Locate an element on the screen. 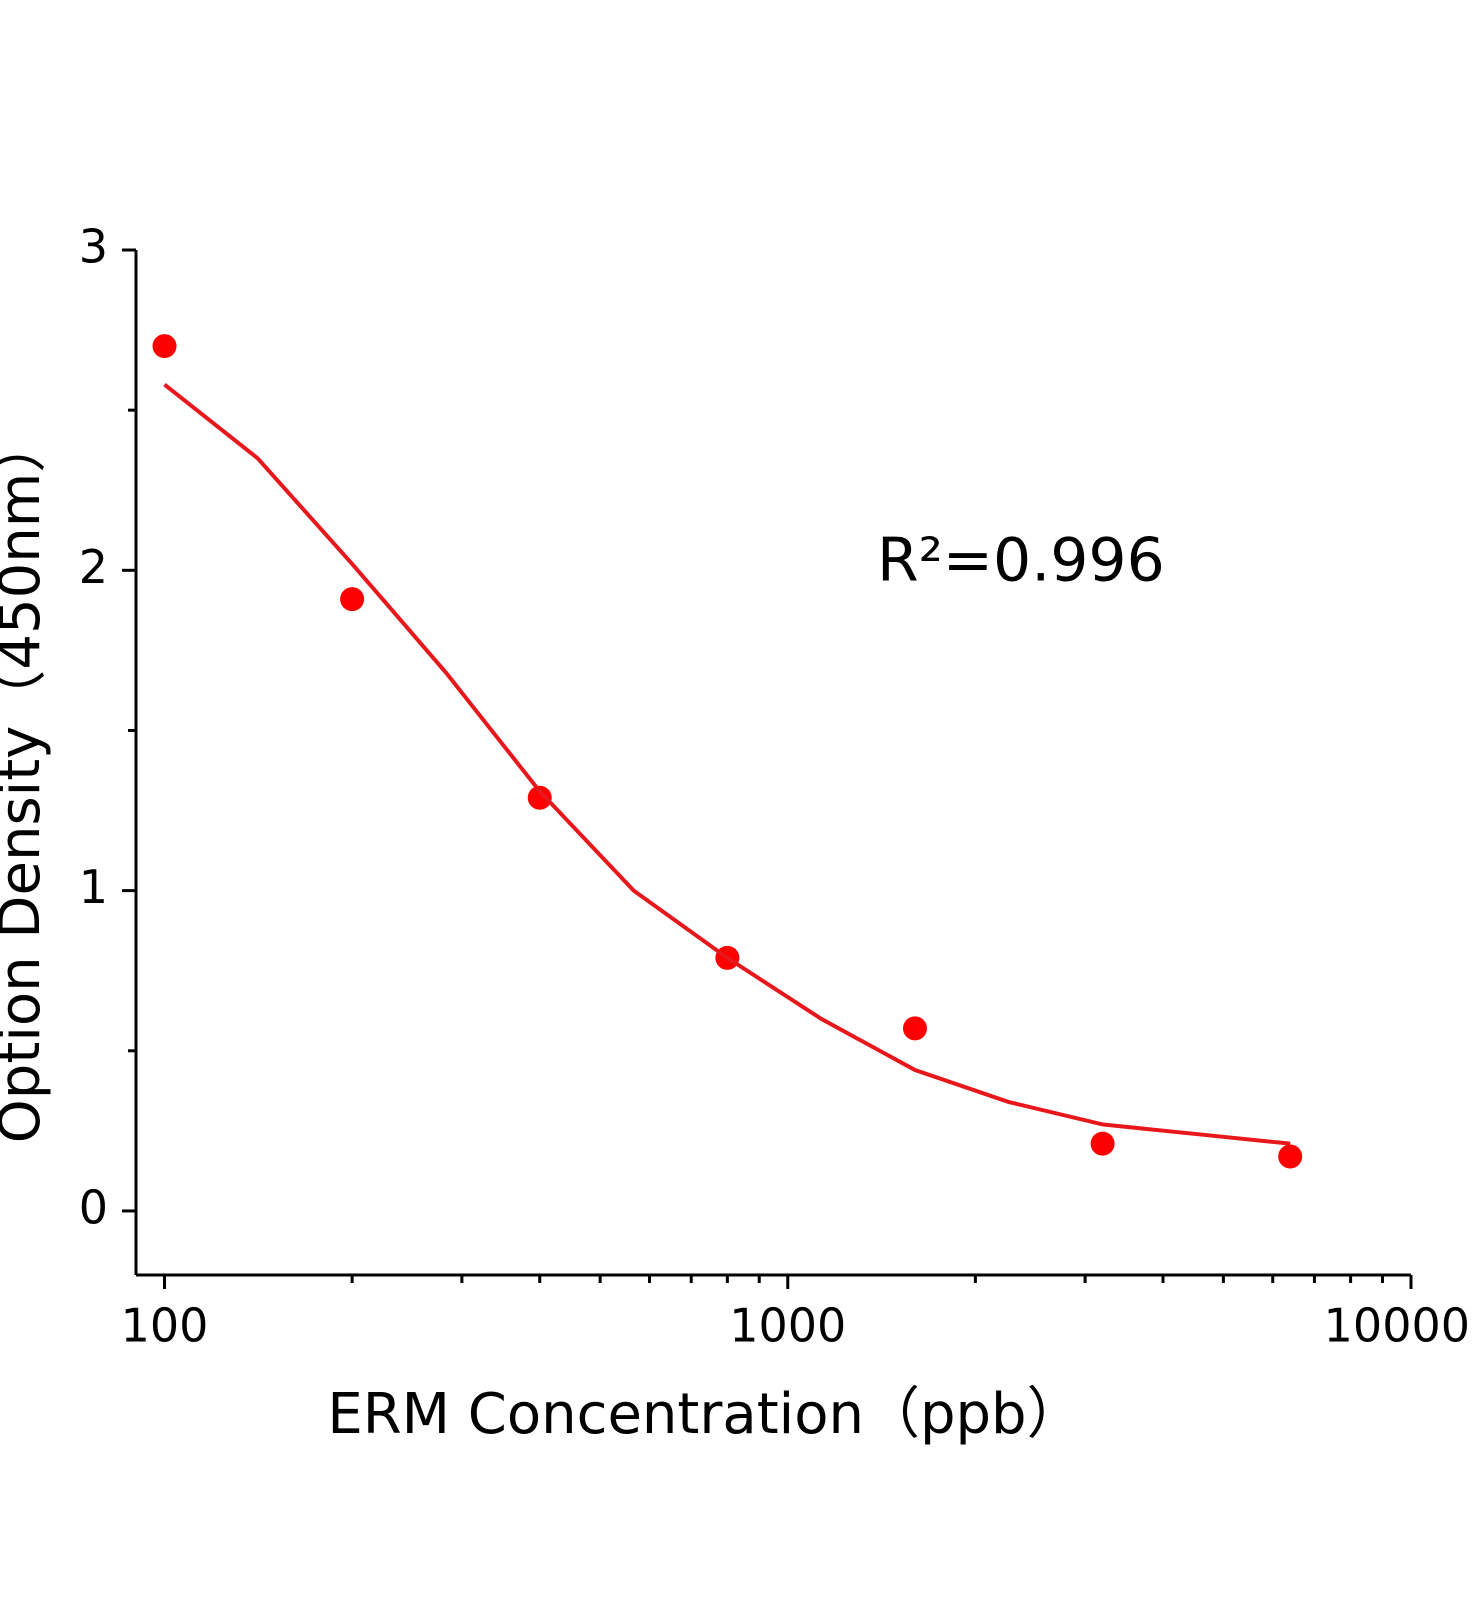  y-tick-label: 2 is located at coordinates (93, 567).